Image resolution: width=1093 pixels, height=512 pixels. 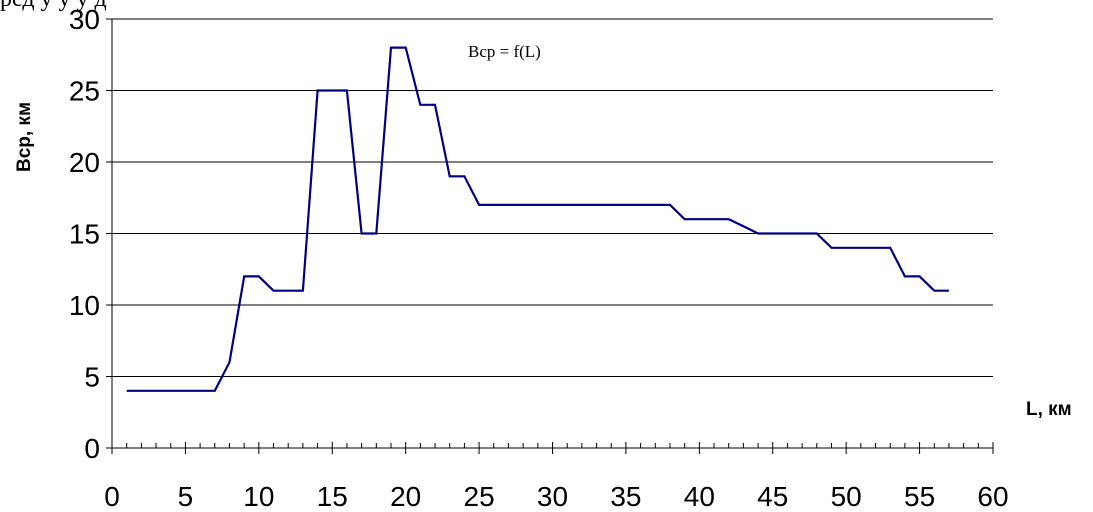 I want to click on chart-title: Bcp = f(L), so click(x=504, y=51).